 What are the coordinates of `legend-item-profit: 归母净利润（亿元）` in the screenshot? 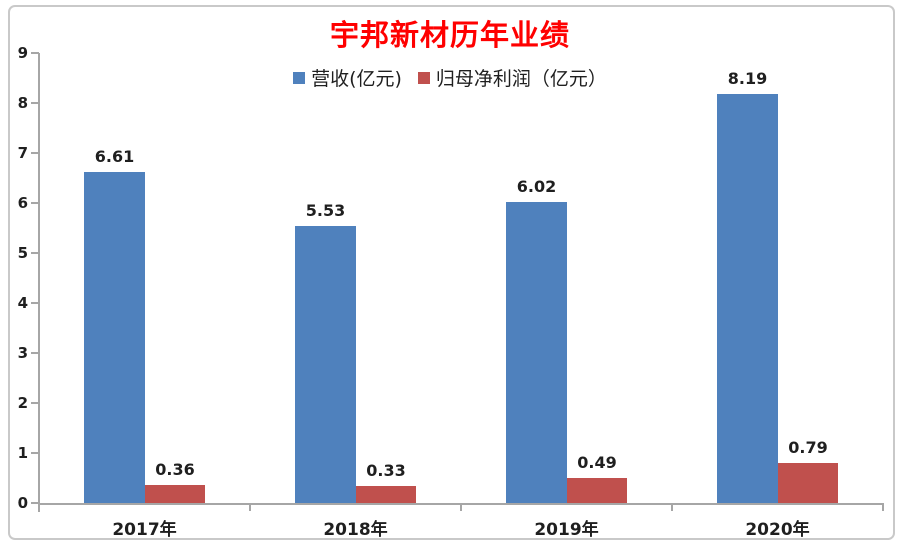 It's located at (512, 77).